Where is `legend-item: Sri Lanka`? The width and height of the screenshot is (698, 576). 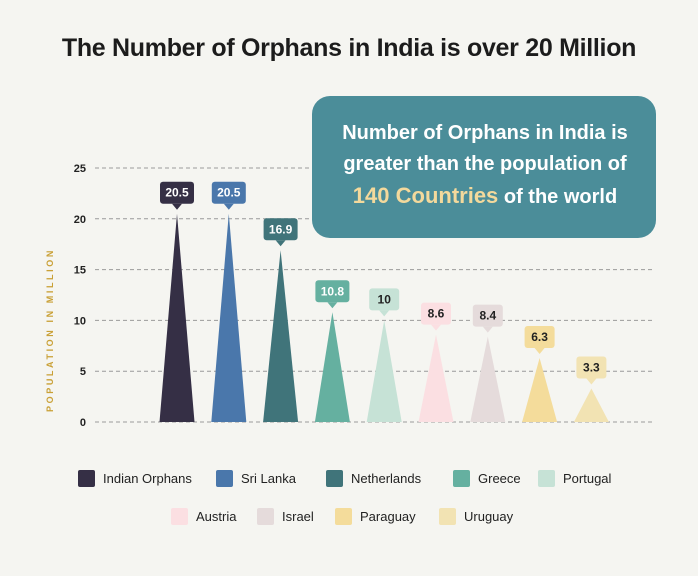 legend-item: Sri Lanka is located at coordinates (256, 478).